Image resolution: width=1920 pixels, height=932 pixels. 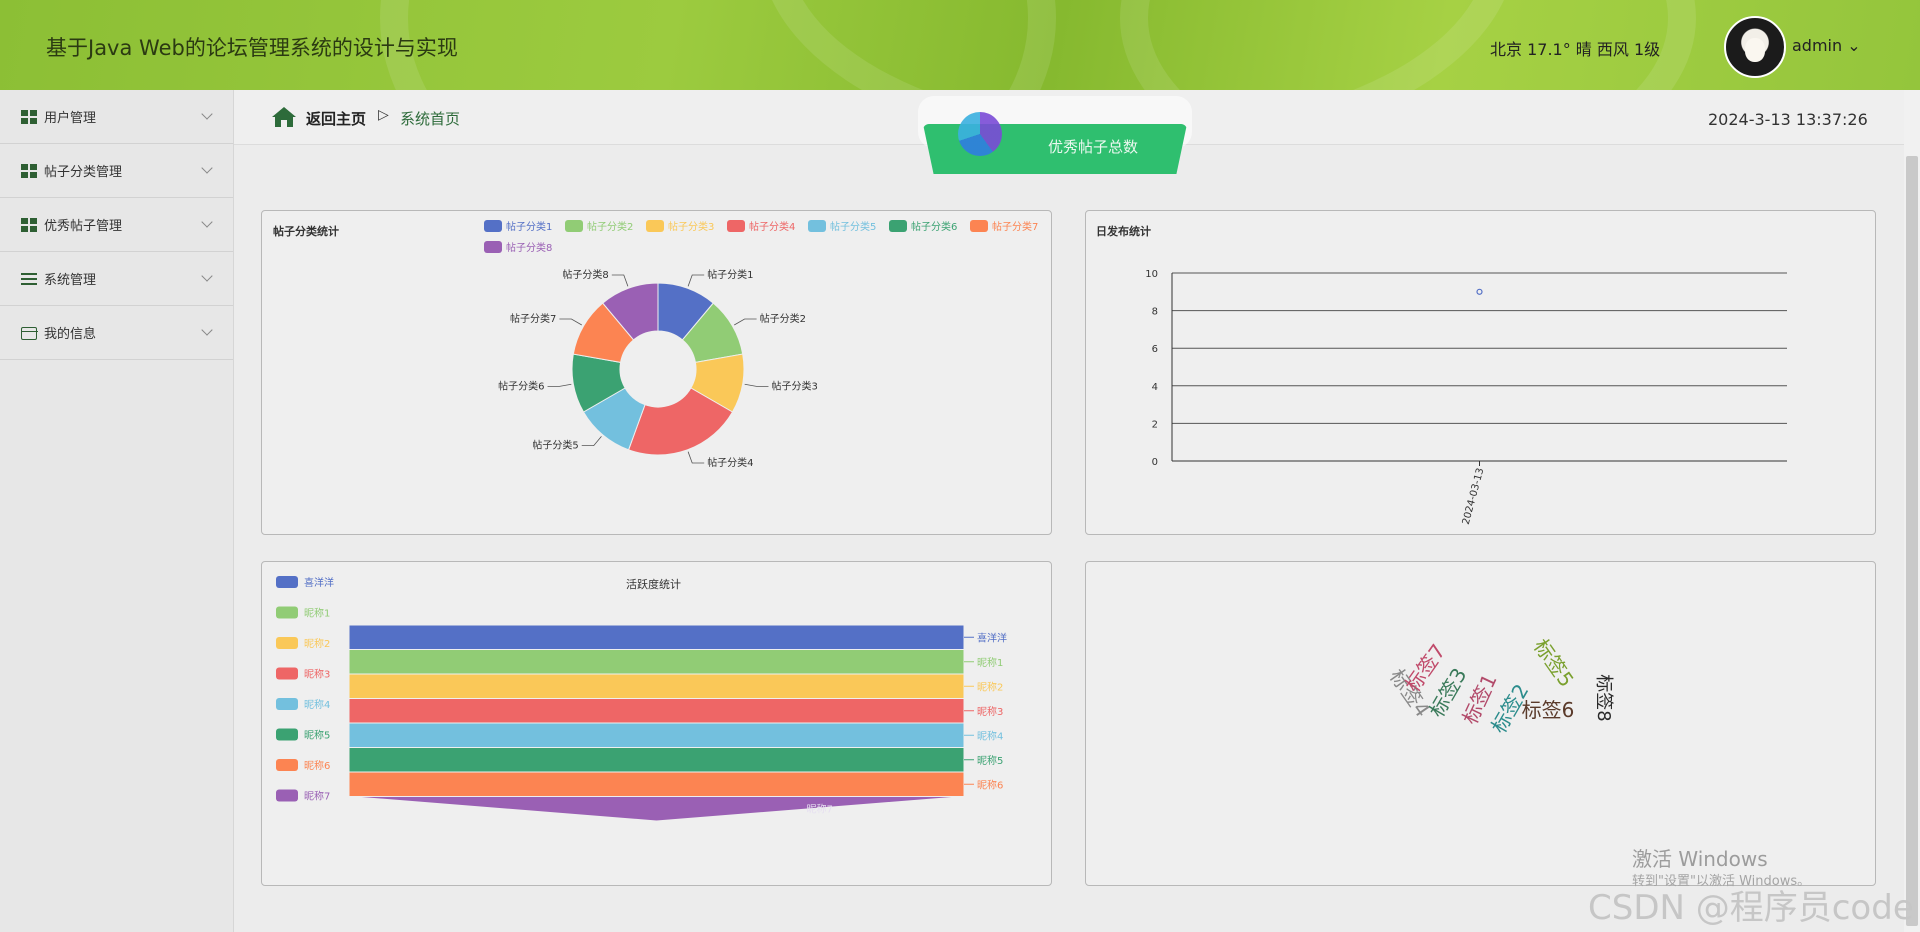 What do you see at coordinates (934, 226) in the screenshot?
I see `legend-label: 帖子分类6` at bounding box center [934, 226].